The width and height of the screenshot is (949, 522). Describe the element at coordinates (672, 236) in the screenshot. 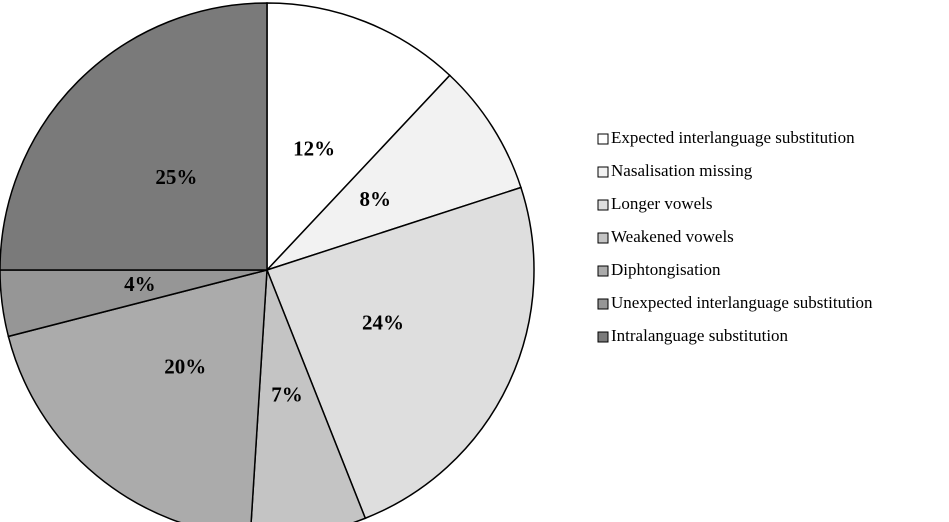

I see `legend-label: Weakened vowels` at that location.